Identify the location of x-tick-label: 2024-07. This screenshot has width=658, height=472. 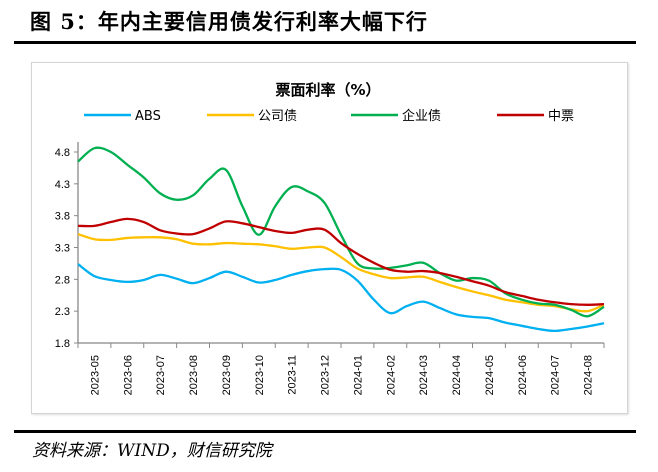
(556, 375).